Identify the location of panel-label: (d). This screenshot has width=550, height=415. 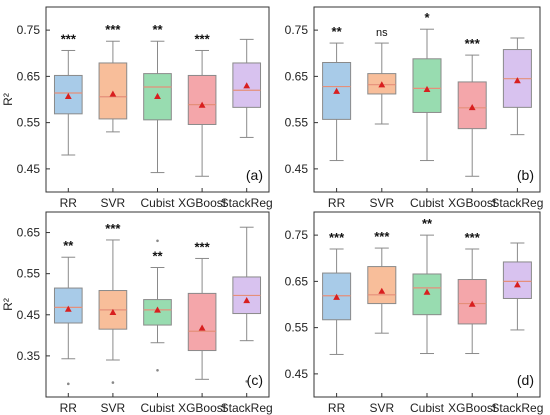
(525, 380).